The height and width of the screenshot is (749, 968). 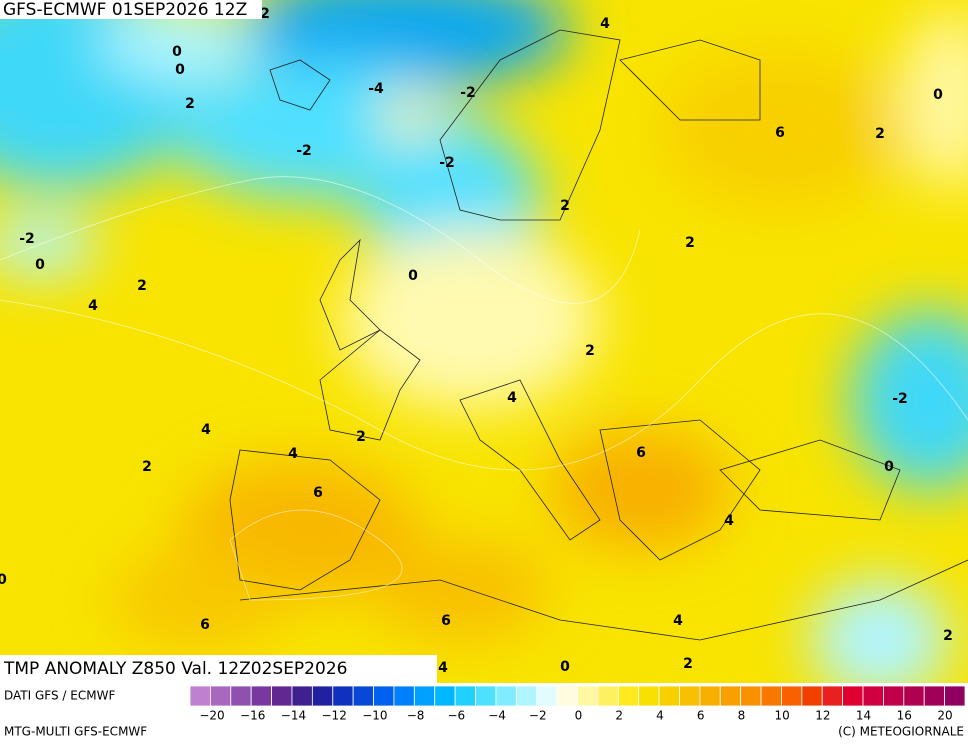 I want to click on colorbar-label: 6, so click(x=701, y=716).